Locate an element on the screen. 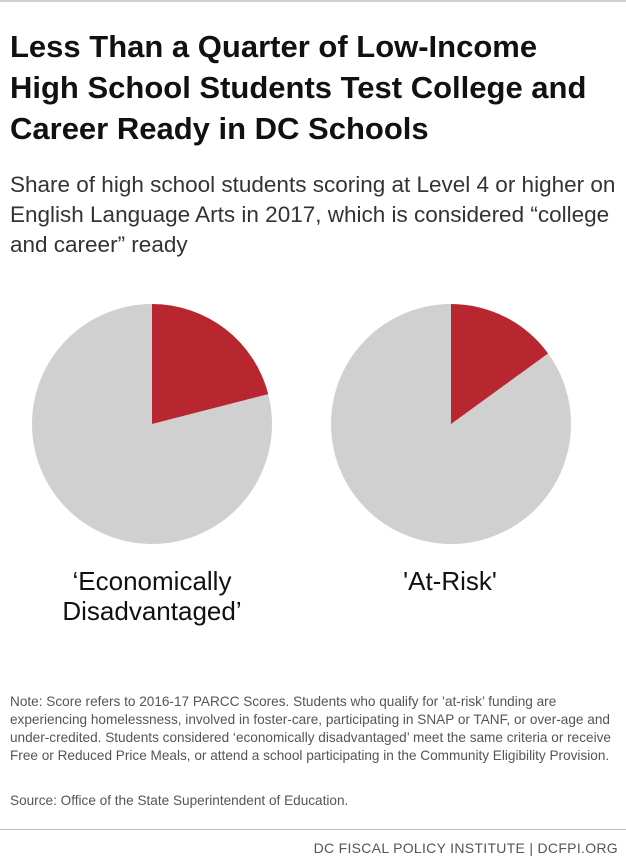 Image resolution: width=626 pixels, height=860 pixels. pie-economically-disadvantaged is located at coordinates (152, 424).